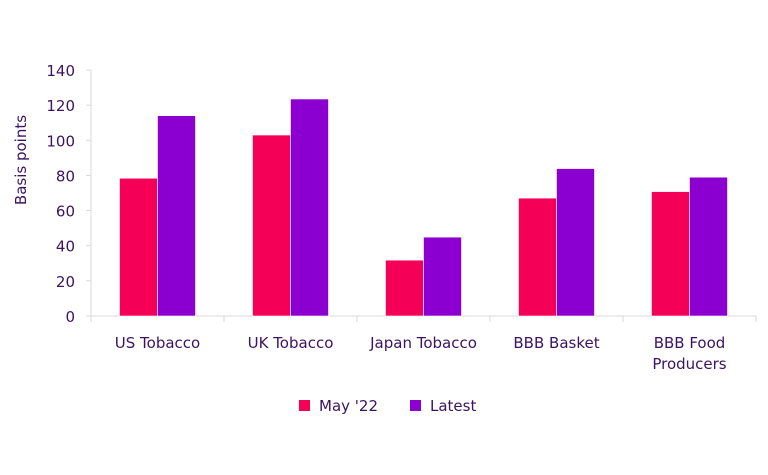 Image resolution: width=768 pixels, height=475 pixels. What do you see at coordinates (690, 343) in the screenshot?
I see `x-tick-label: BBB Food` at bounding box center [690, 343].